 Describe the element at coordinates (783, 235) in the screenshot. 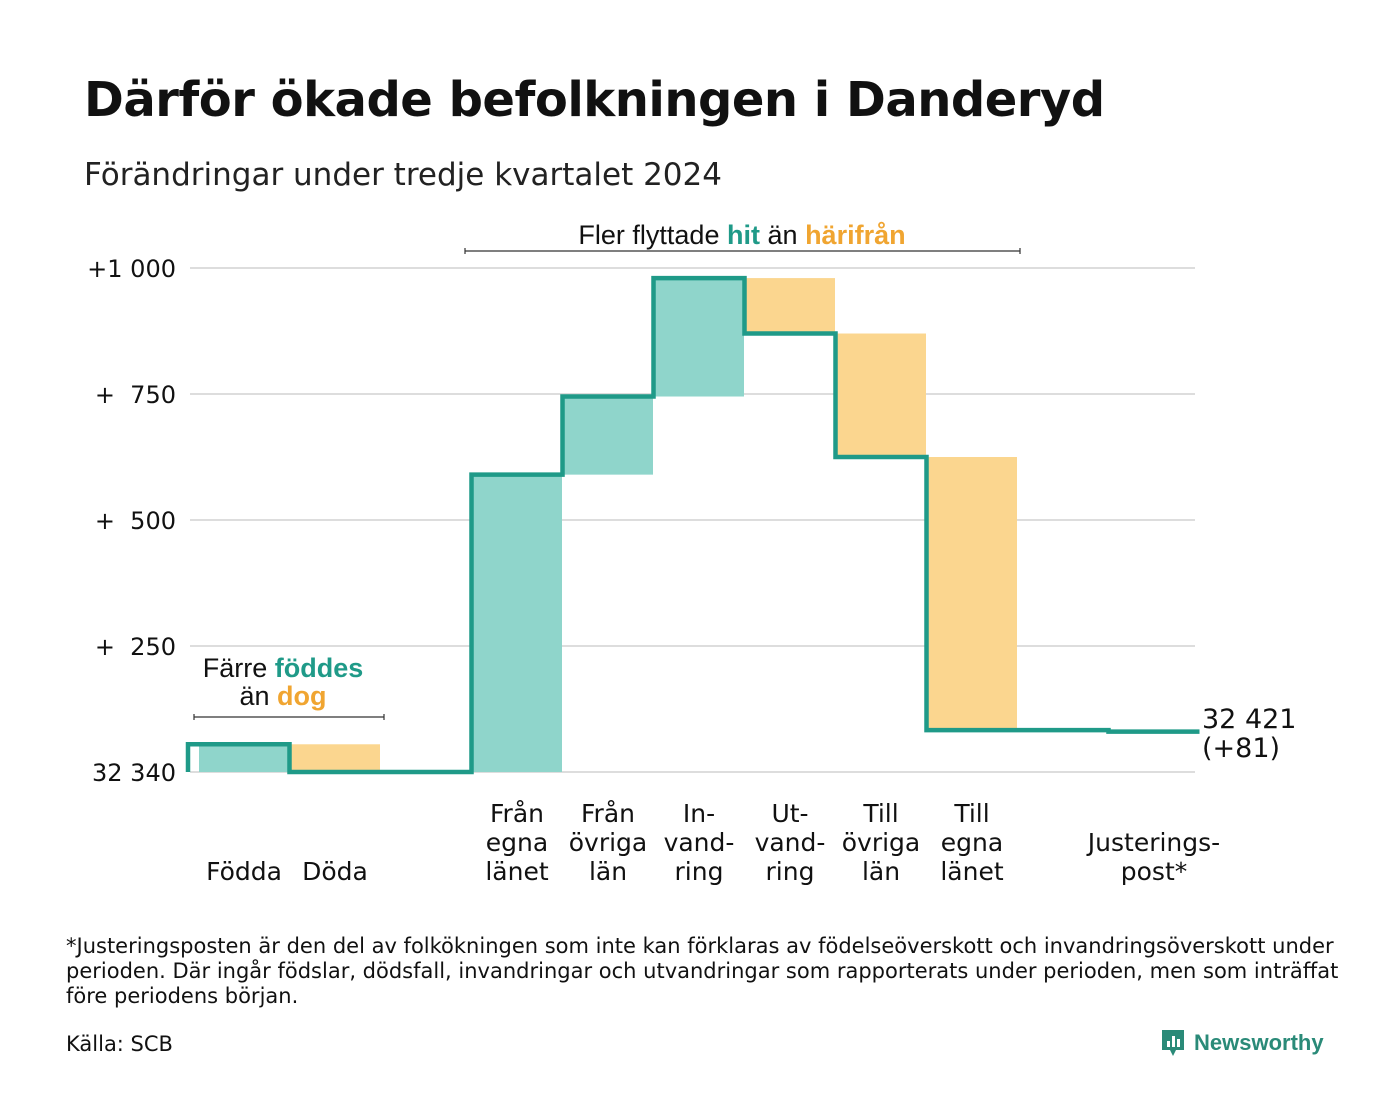

I see `migration-mid: än` at that location.